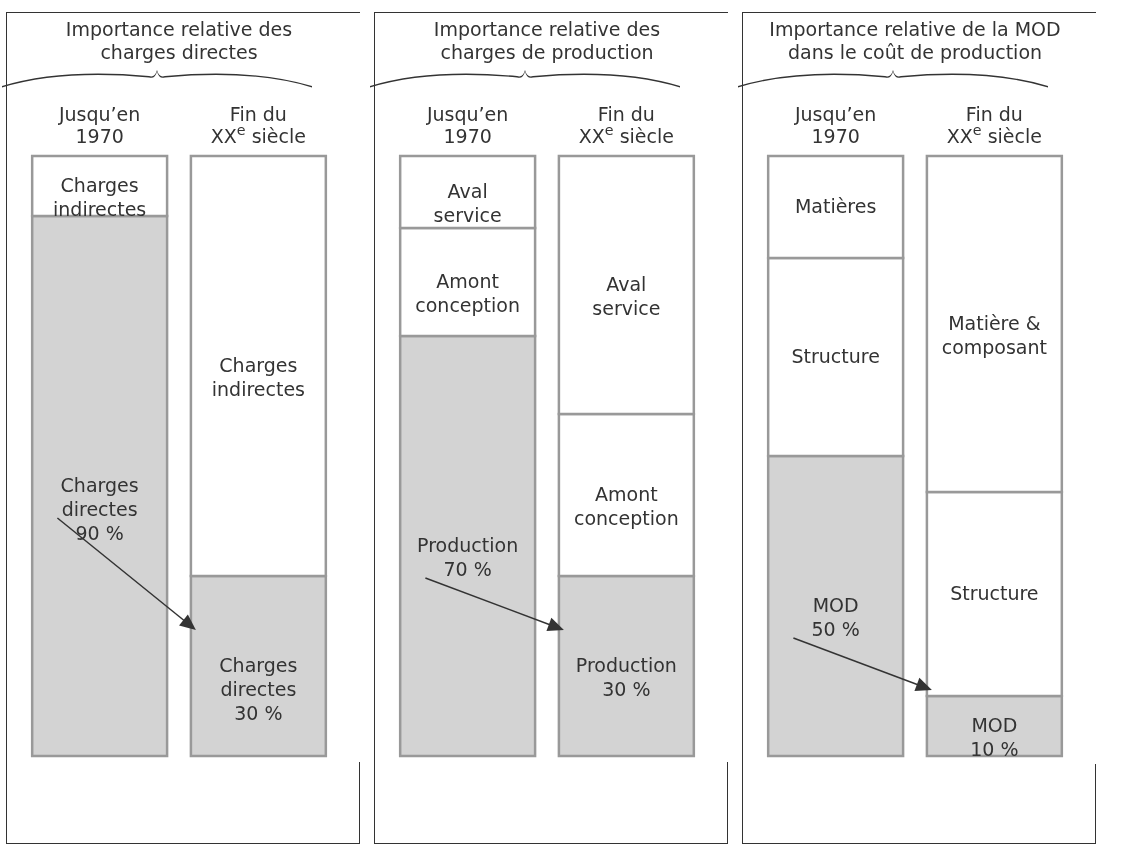  What do you see at coordinates (99, 533) in the screenshot?
I see `data-label: 90 %` at bounding box center [99, 533].